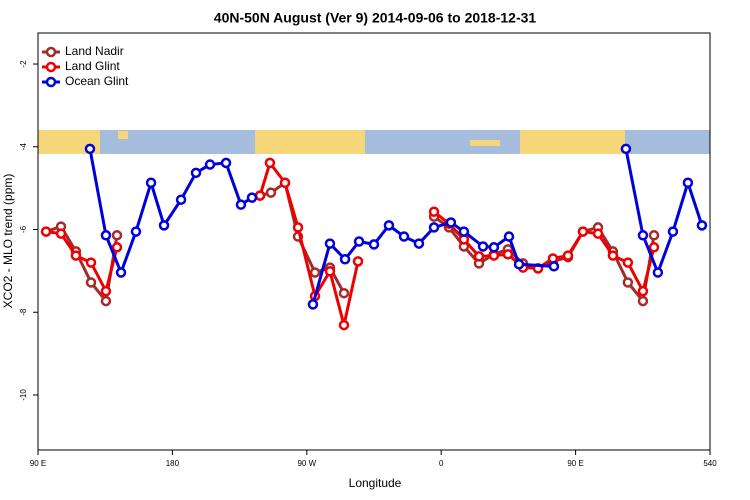 The height and width of the screenshot is (500, 750). I want to click on legend-label: Land Glint, so click(92, 66).